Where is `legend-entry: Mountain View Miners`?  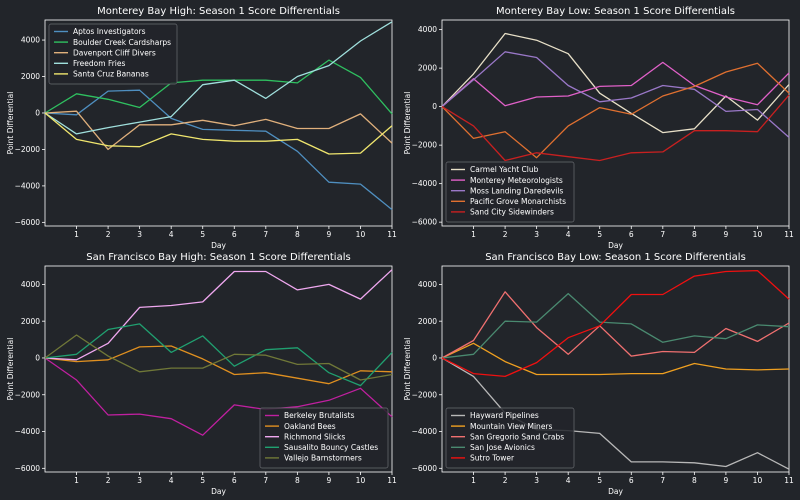 legend-entry: Mountain View Miners is located at coordinates (511, 426).